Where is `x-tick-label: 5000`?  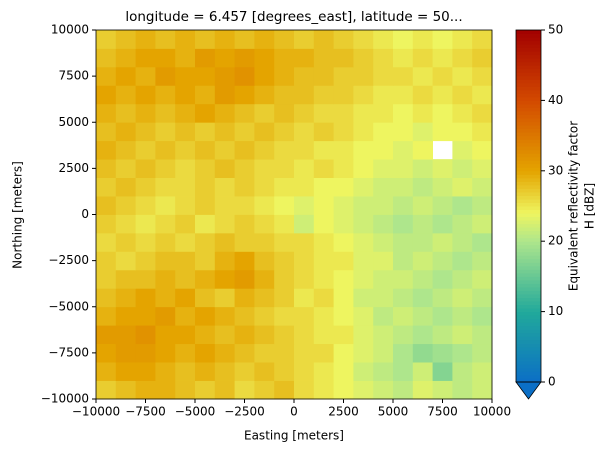 x-tick-label: 5000 is located at coordinates (393, 412).